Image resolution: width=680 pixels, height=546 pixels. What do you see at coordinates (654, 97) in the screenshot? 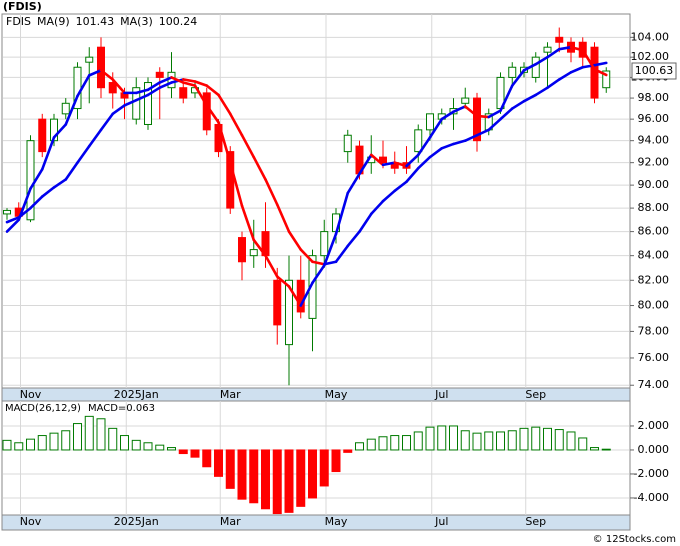
I see `y-tick-label: 98.00` at bounding box center [654, 97].